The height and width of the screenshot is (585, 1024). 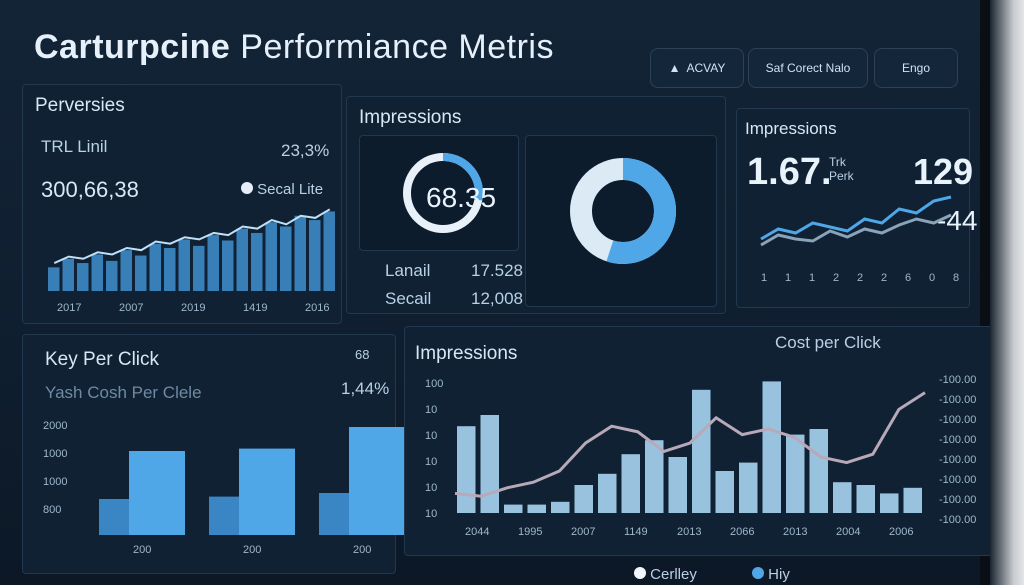 What do you see at coordinates (841, 169) in the screenshot?
I see `metric-caption: Trk Perk` at bounding box center [841, 169].